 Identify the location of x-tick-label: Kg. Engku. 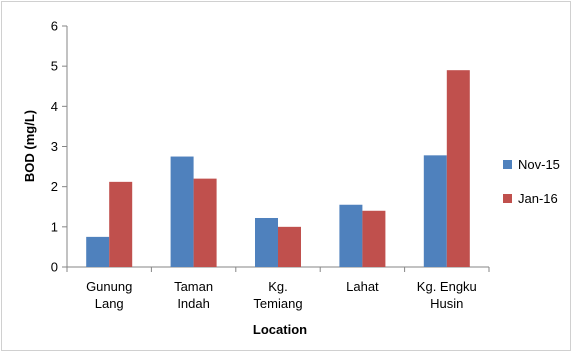
(447, 286).